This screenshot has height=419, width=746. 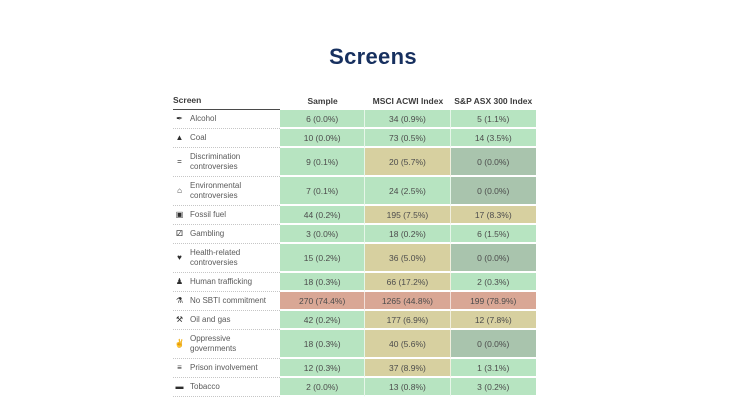 I want to click on row-label-cell: ▬ Tobacco, so click(x=226, y=387).